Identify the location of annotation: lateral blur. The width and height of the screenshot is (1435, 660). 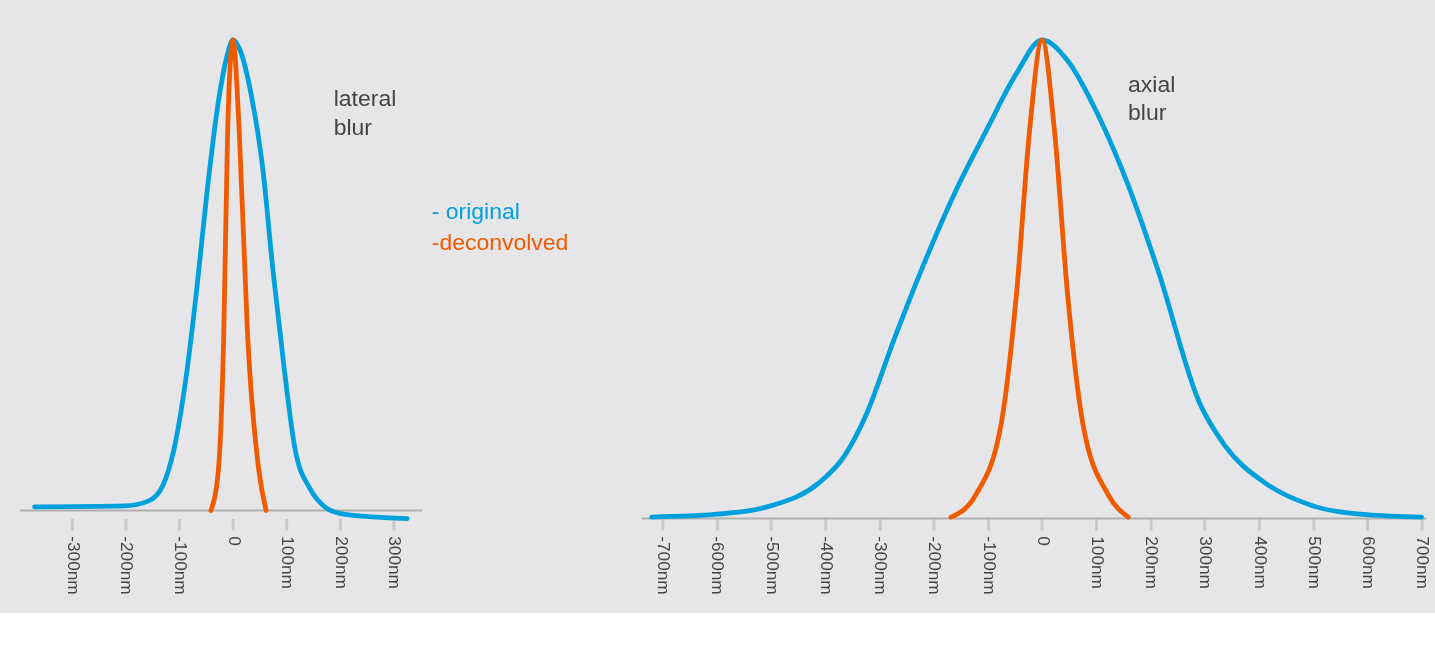
(365, 112).